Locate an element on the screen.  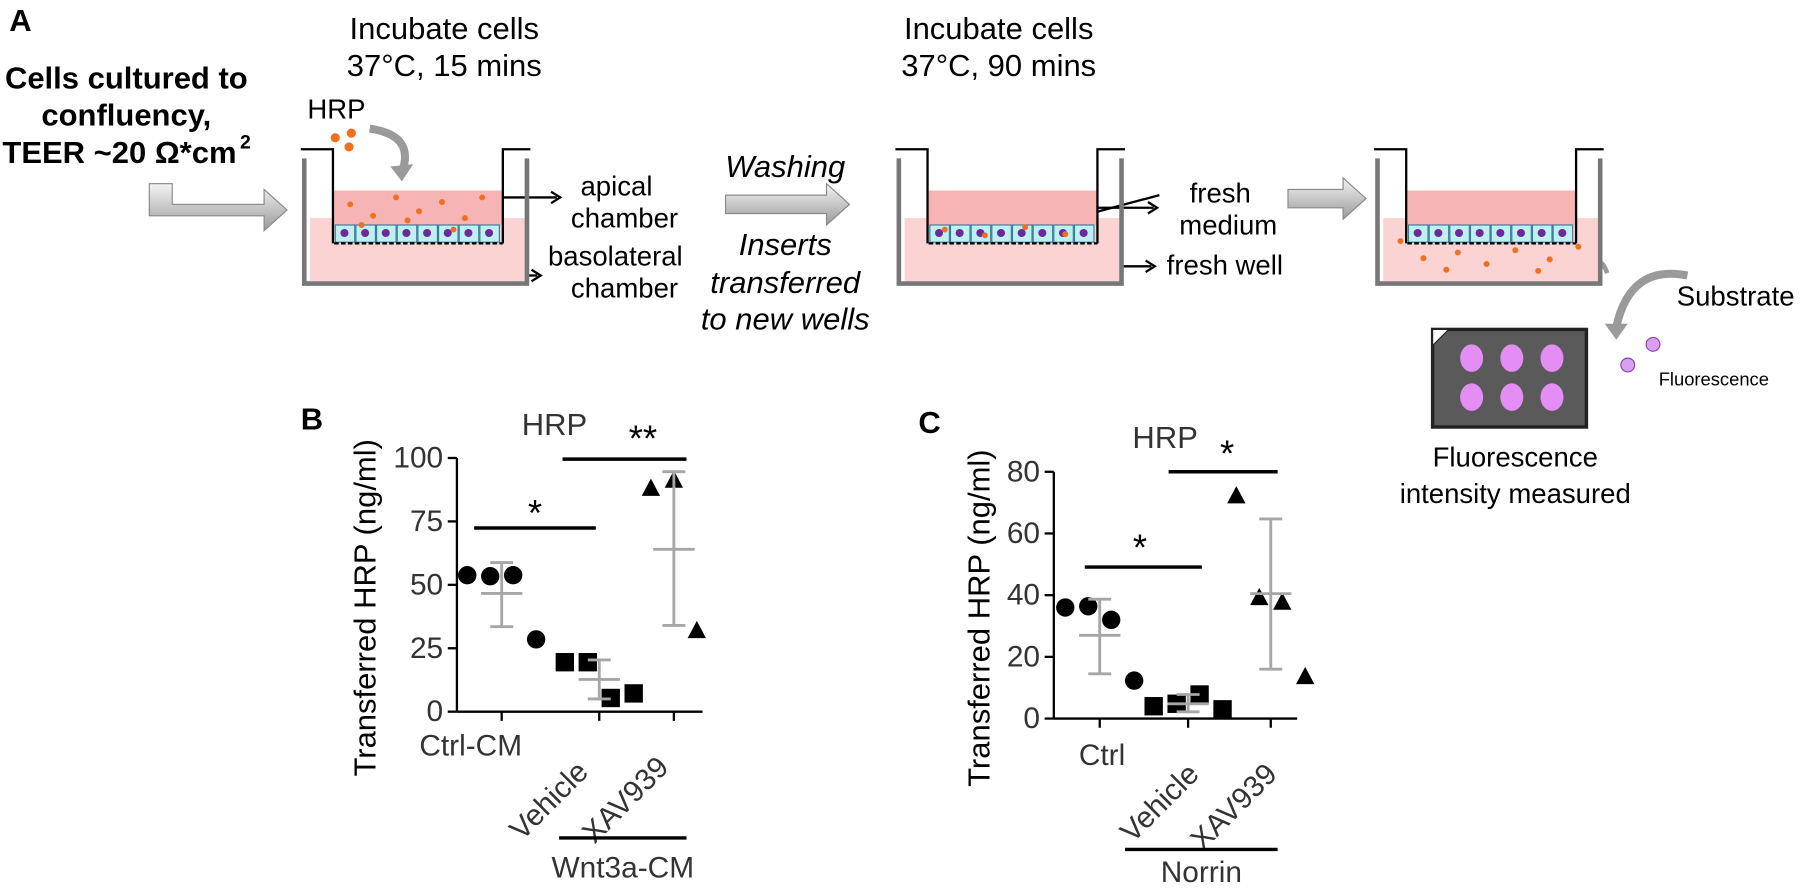
start-text: confluency, is located at coordinates (126, 114).